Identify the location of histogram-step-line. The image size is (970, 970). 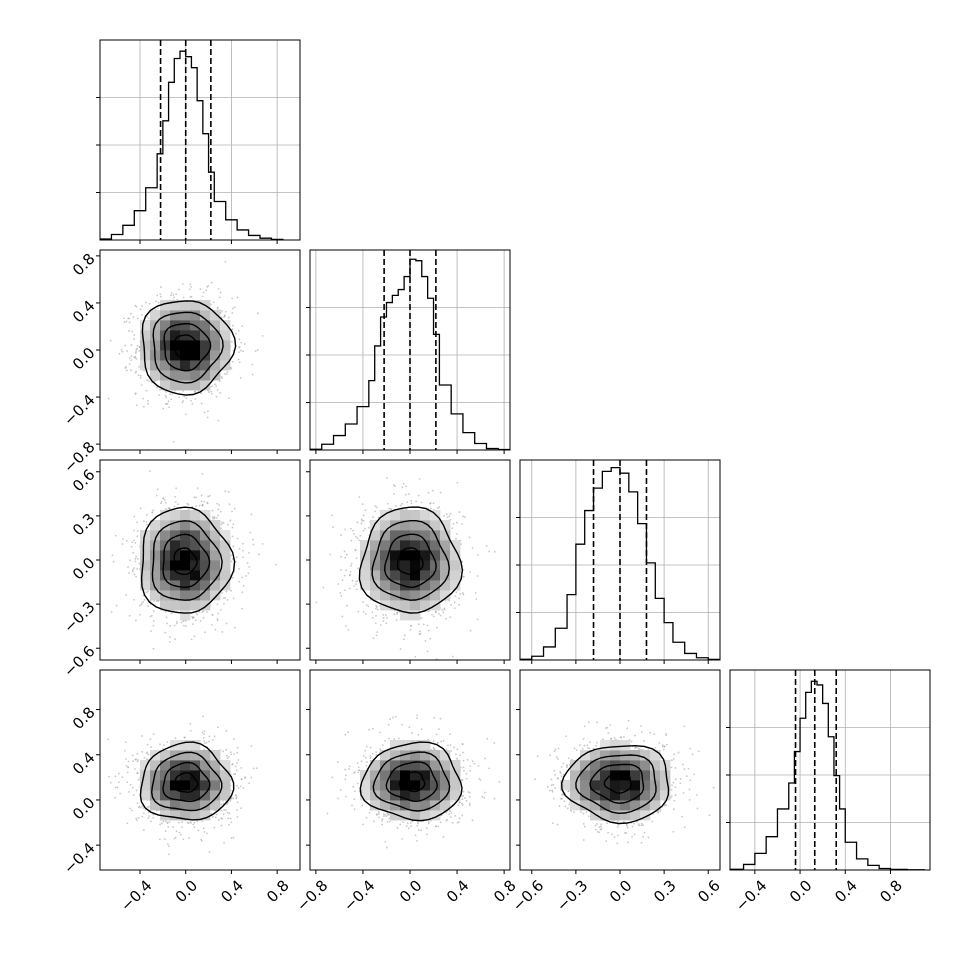
(410, 354).